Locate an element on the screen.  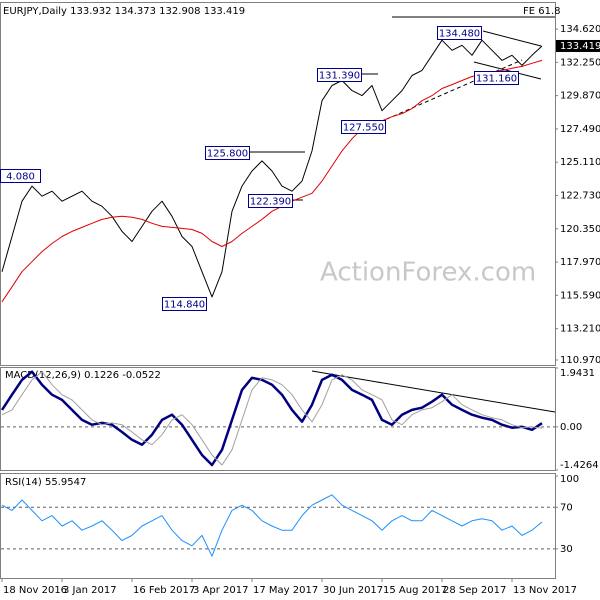
y-tick-label: 120.350 is located at coordinates (580, 229).